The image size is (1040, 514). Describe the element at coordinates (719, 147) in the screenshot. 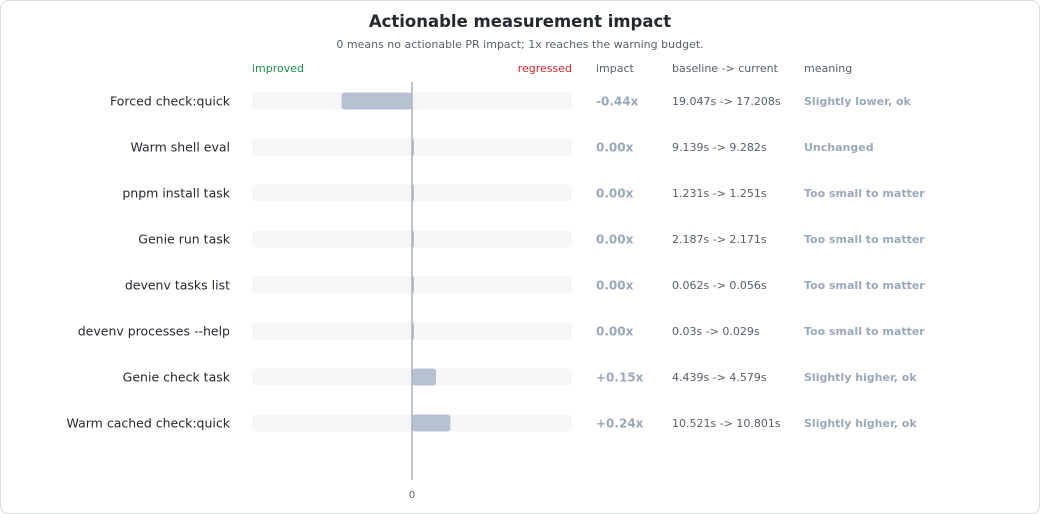

I see `baseline-current-value: 9.139s -> 9.282s` at that location.